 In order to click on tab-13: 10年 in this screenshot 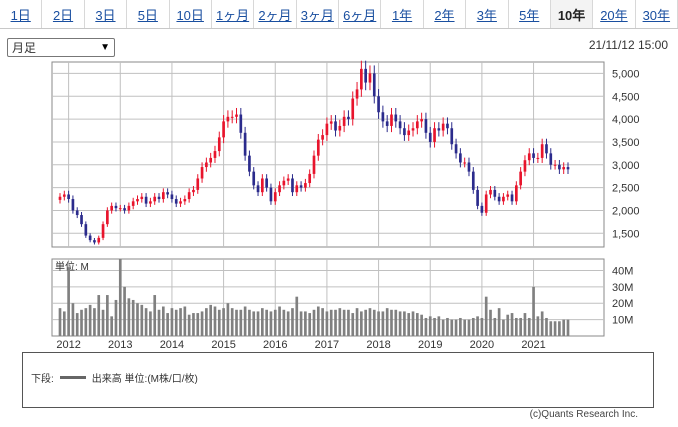, I will do `click(572, 14)`.